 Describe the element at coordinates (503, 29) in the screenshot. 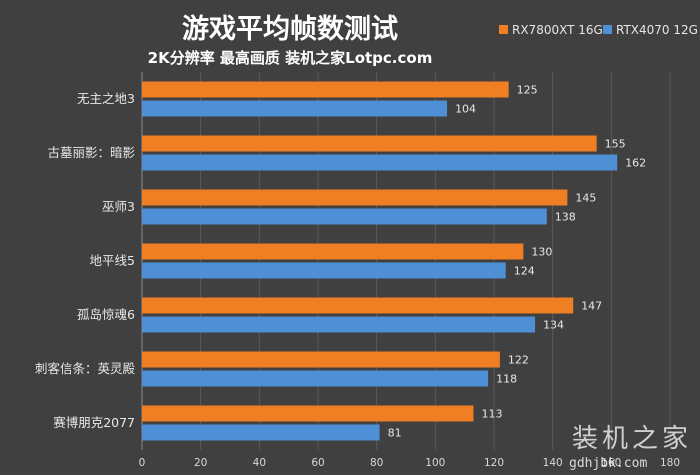

I see `legend-swatch-rx7800xt` at that location.